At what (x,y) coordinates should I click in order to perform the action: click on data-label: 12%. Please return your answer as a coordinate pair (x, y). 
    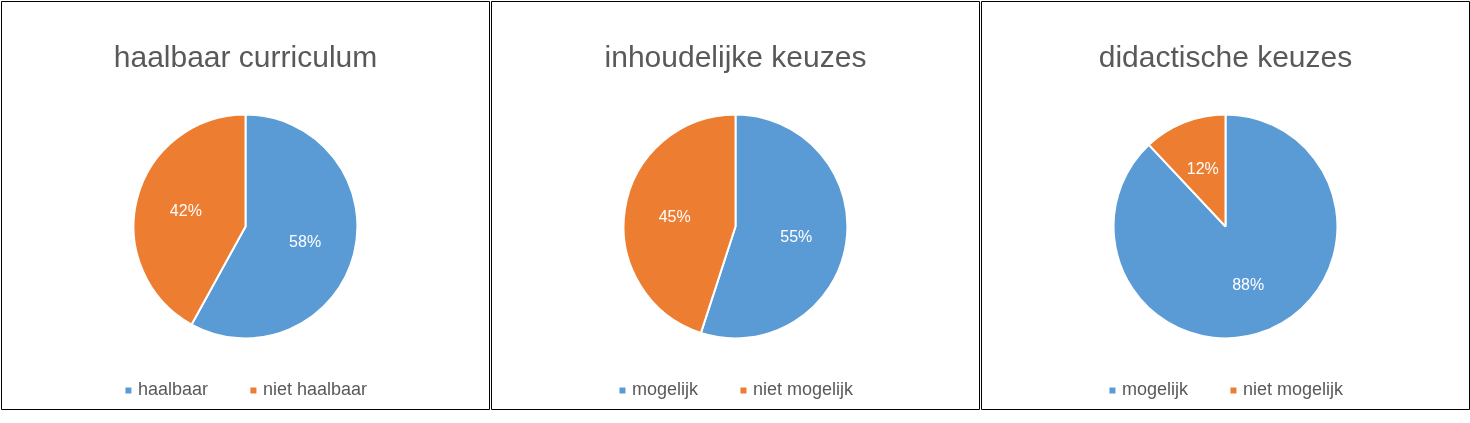
    Looking at the image, I should click on (1202, 168).